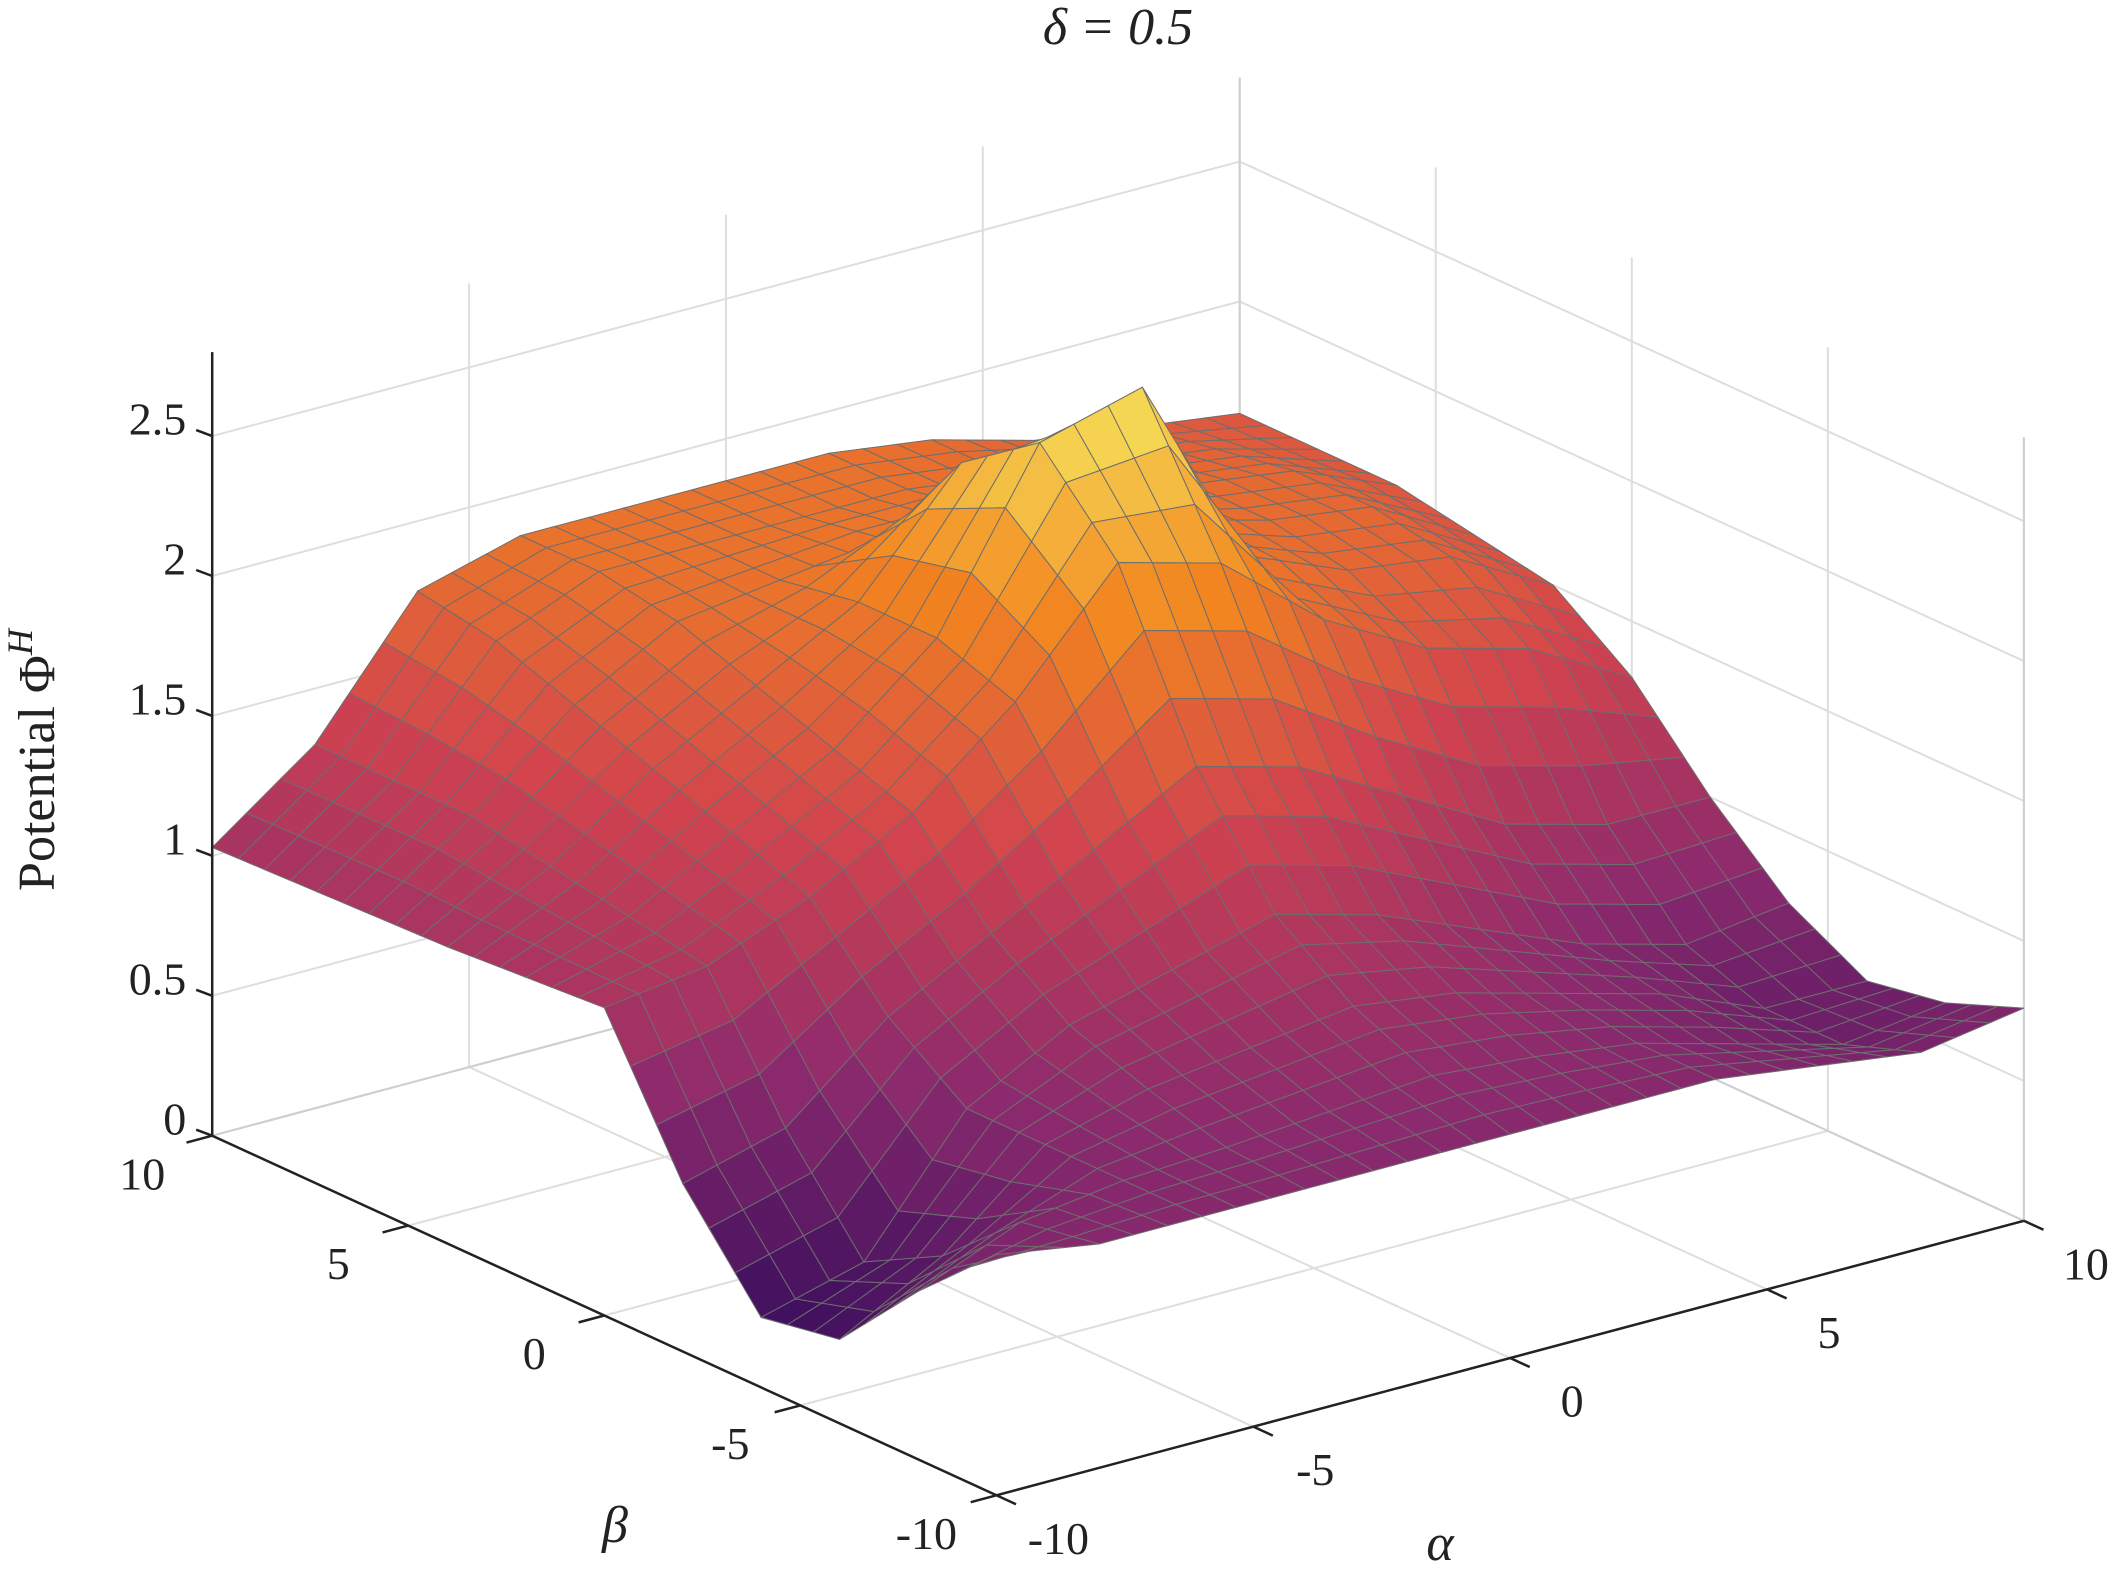  What do you see at coordinates (37, 773) in the screenshot?
I see `z-axis-label-text: Potential Φ` at bounding box center [37, 773].